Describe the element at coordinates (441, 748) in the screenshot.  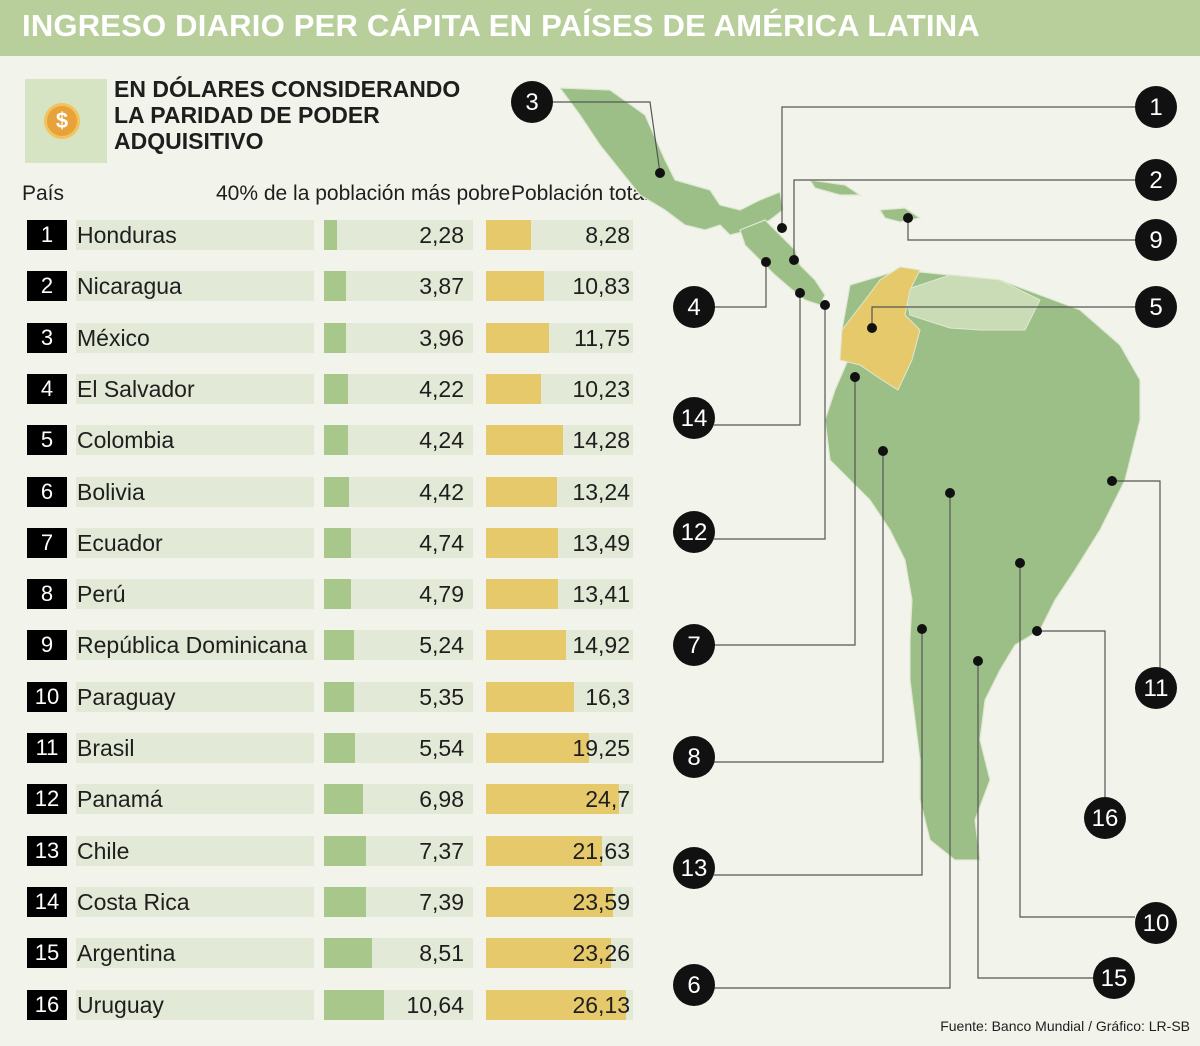
I see `poorest-value-label: 5,54` at that location.